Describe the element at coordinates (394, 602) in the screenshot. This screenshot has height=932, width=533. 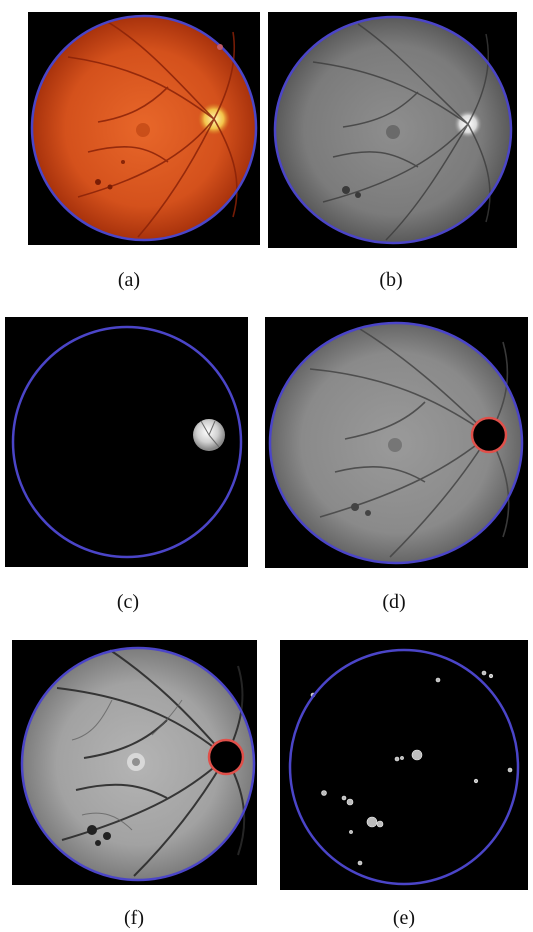
I see `caption-d: (d)` at that location.